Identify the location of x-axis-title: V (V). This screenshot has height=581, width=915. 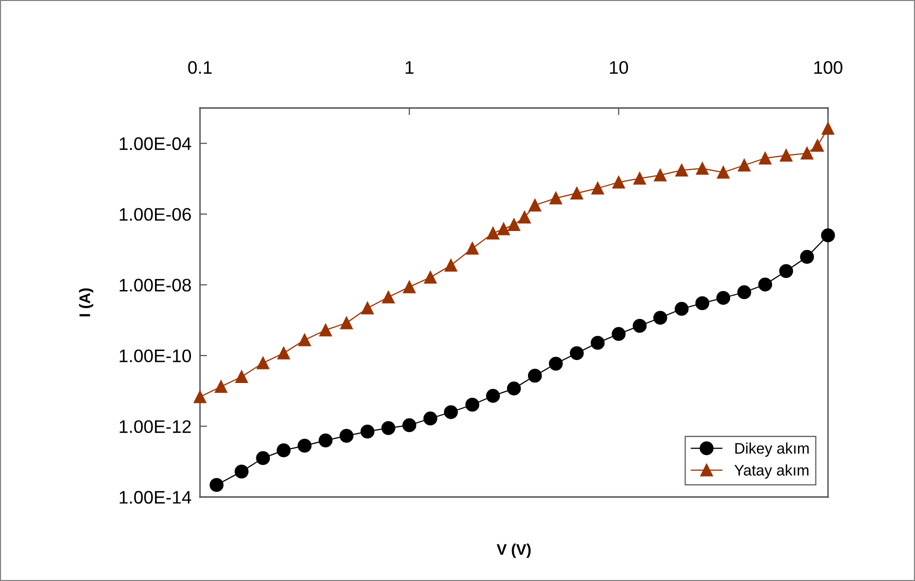
(513, 551).